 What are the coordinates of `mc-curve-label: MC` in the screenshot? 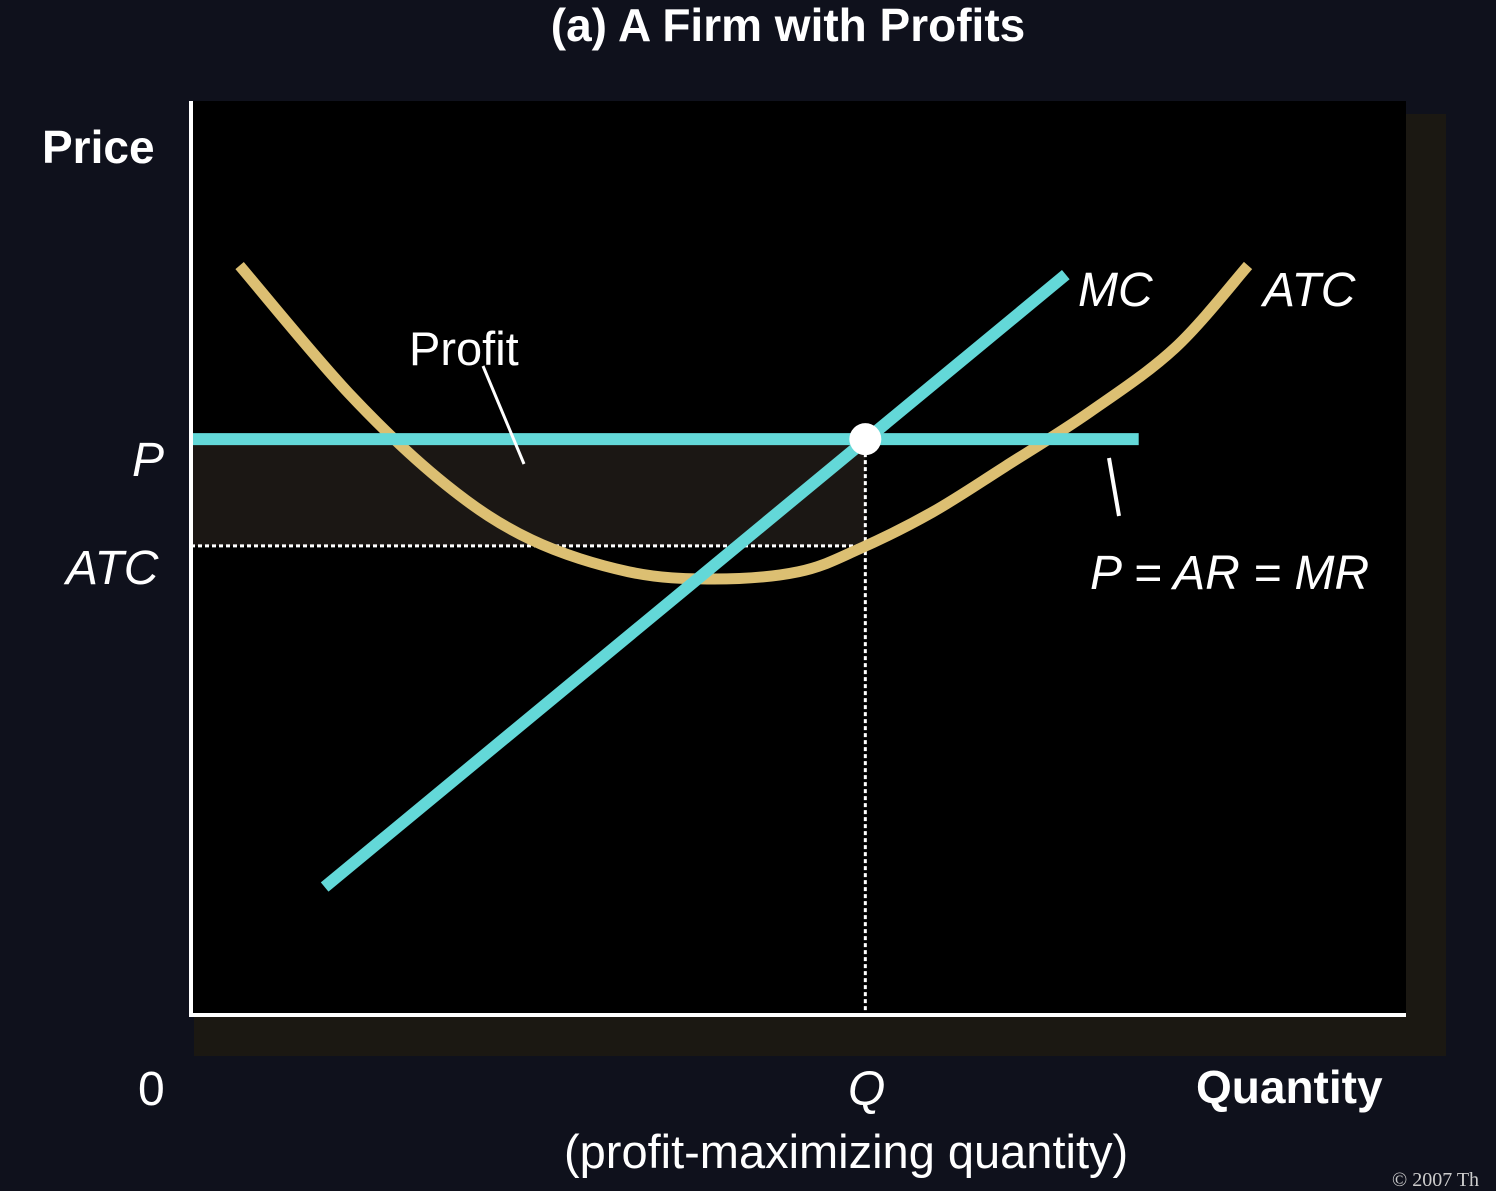 It's located at (1115, 290).